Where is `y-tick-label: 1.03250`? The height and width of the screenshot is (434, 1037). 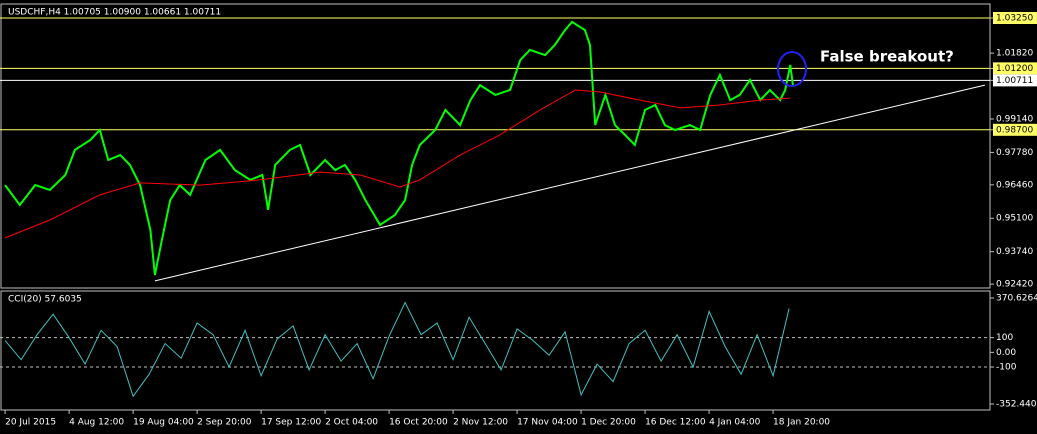
y-tick-label: 1.03250 is located at coordinates (1014, 19).